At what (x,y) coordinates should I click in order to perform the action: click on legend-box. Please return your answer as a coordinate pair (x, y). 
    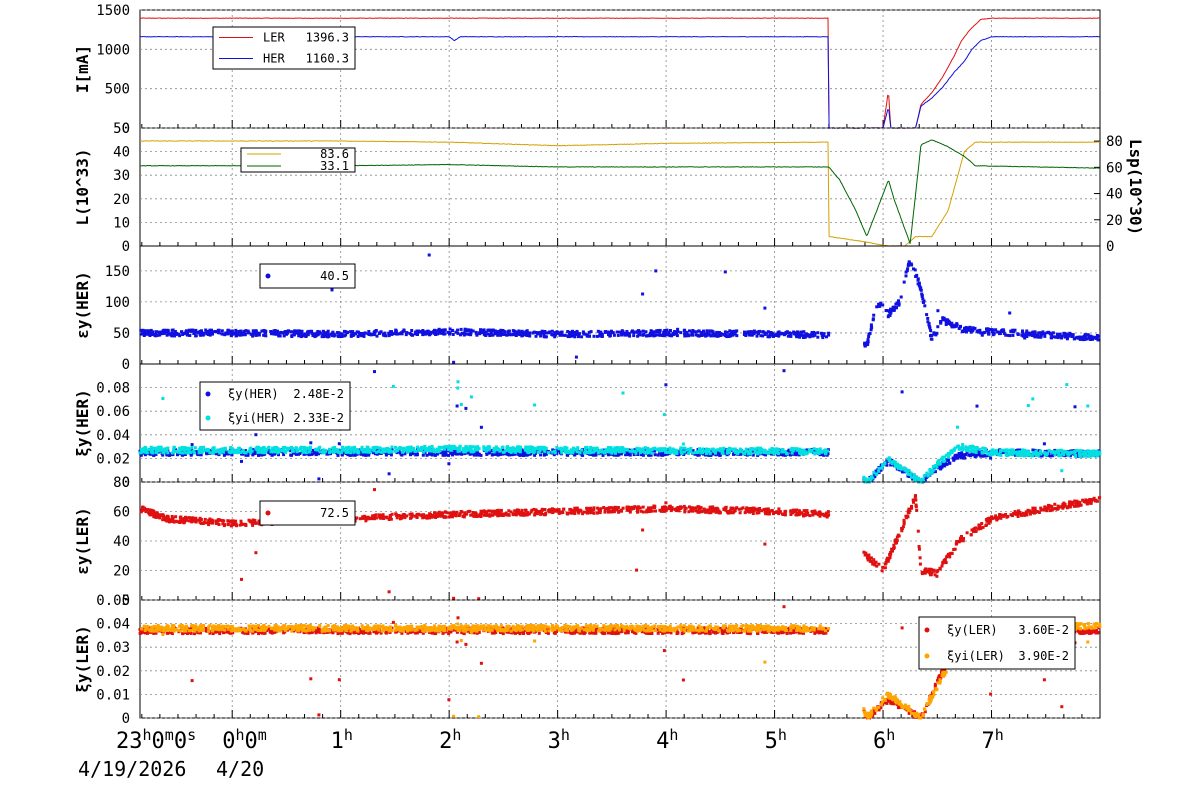
    Looking at the image, I should click on (275, 406).